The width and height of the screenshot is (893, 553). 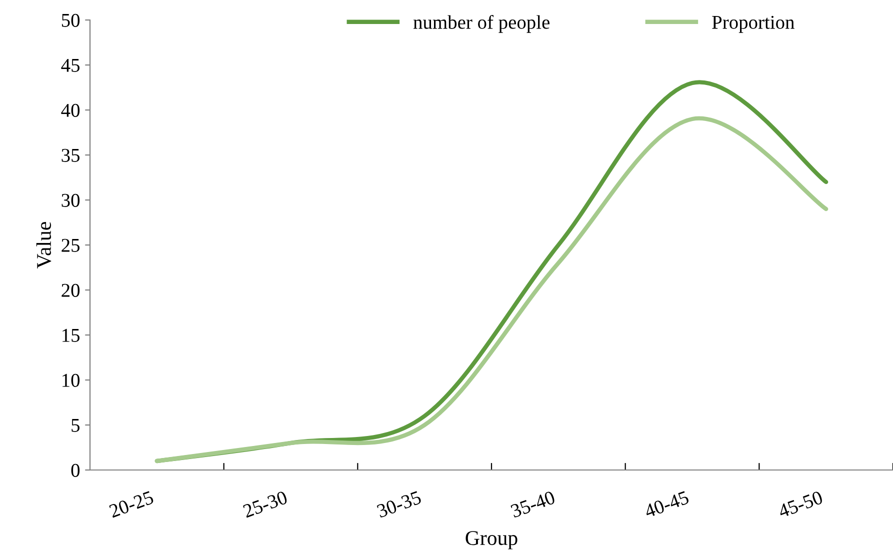 I want to click on x-axis-title: Group, so click(x=492, y=540).